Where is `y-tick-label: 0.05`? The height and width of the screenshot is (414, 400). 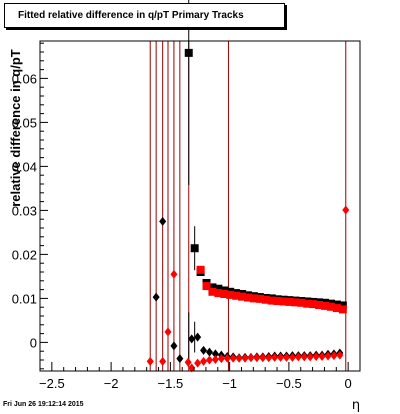 y-tick-label: 0.05 is located at coordinates (24, 122).